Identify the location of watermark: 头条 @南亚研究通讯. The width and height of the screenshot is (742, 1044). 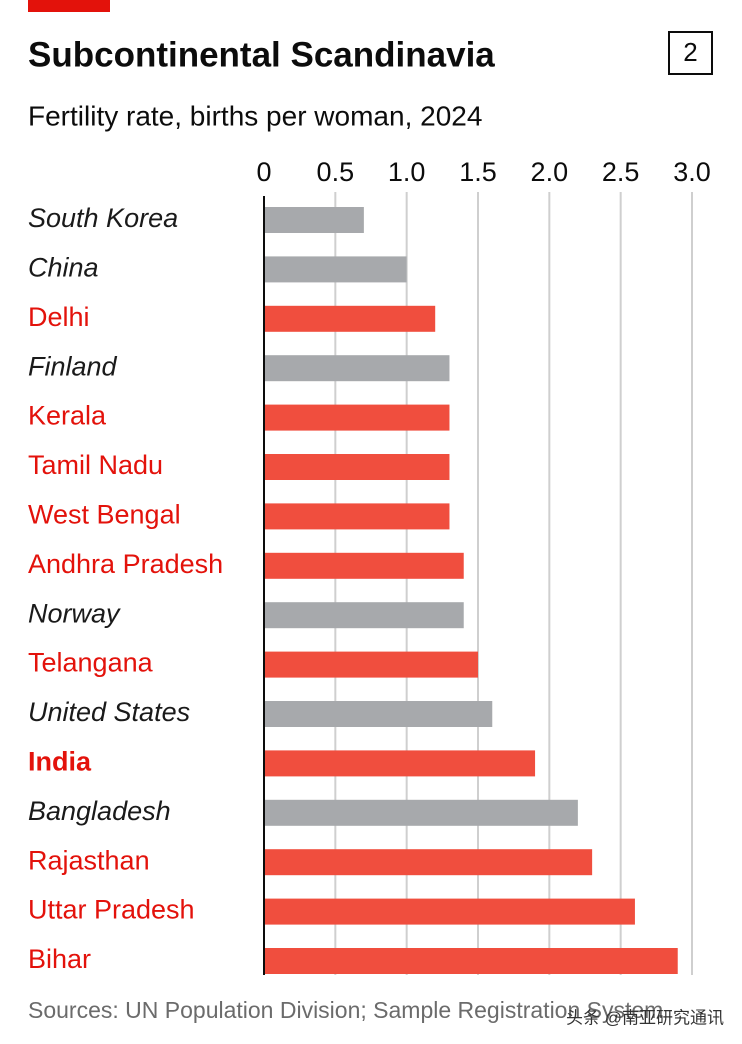
(645, 1017).